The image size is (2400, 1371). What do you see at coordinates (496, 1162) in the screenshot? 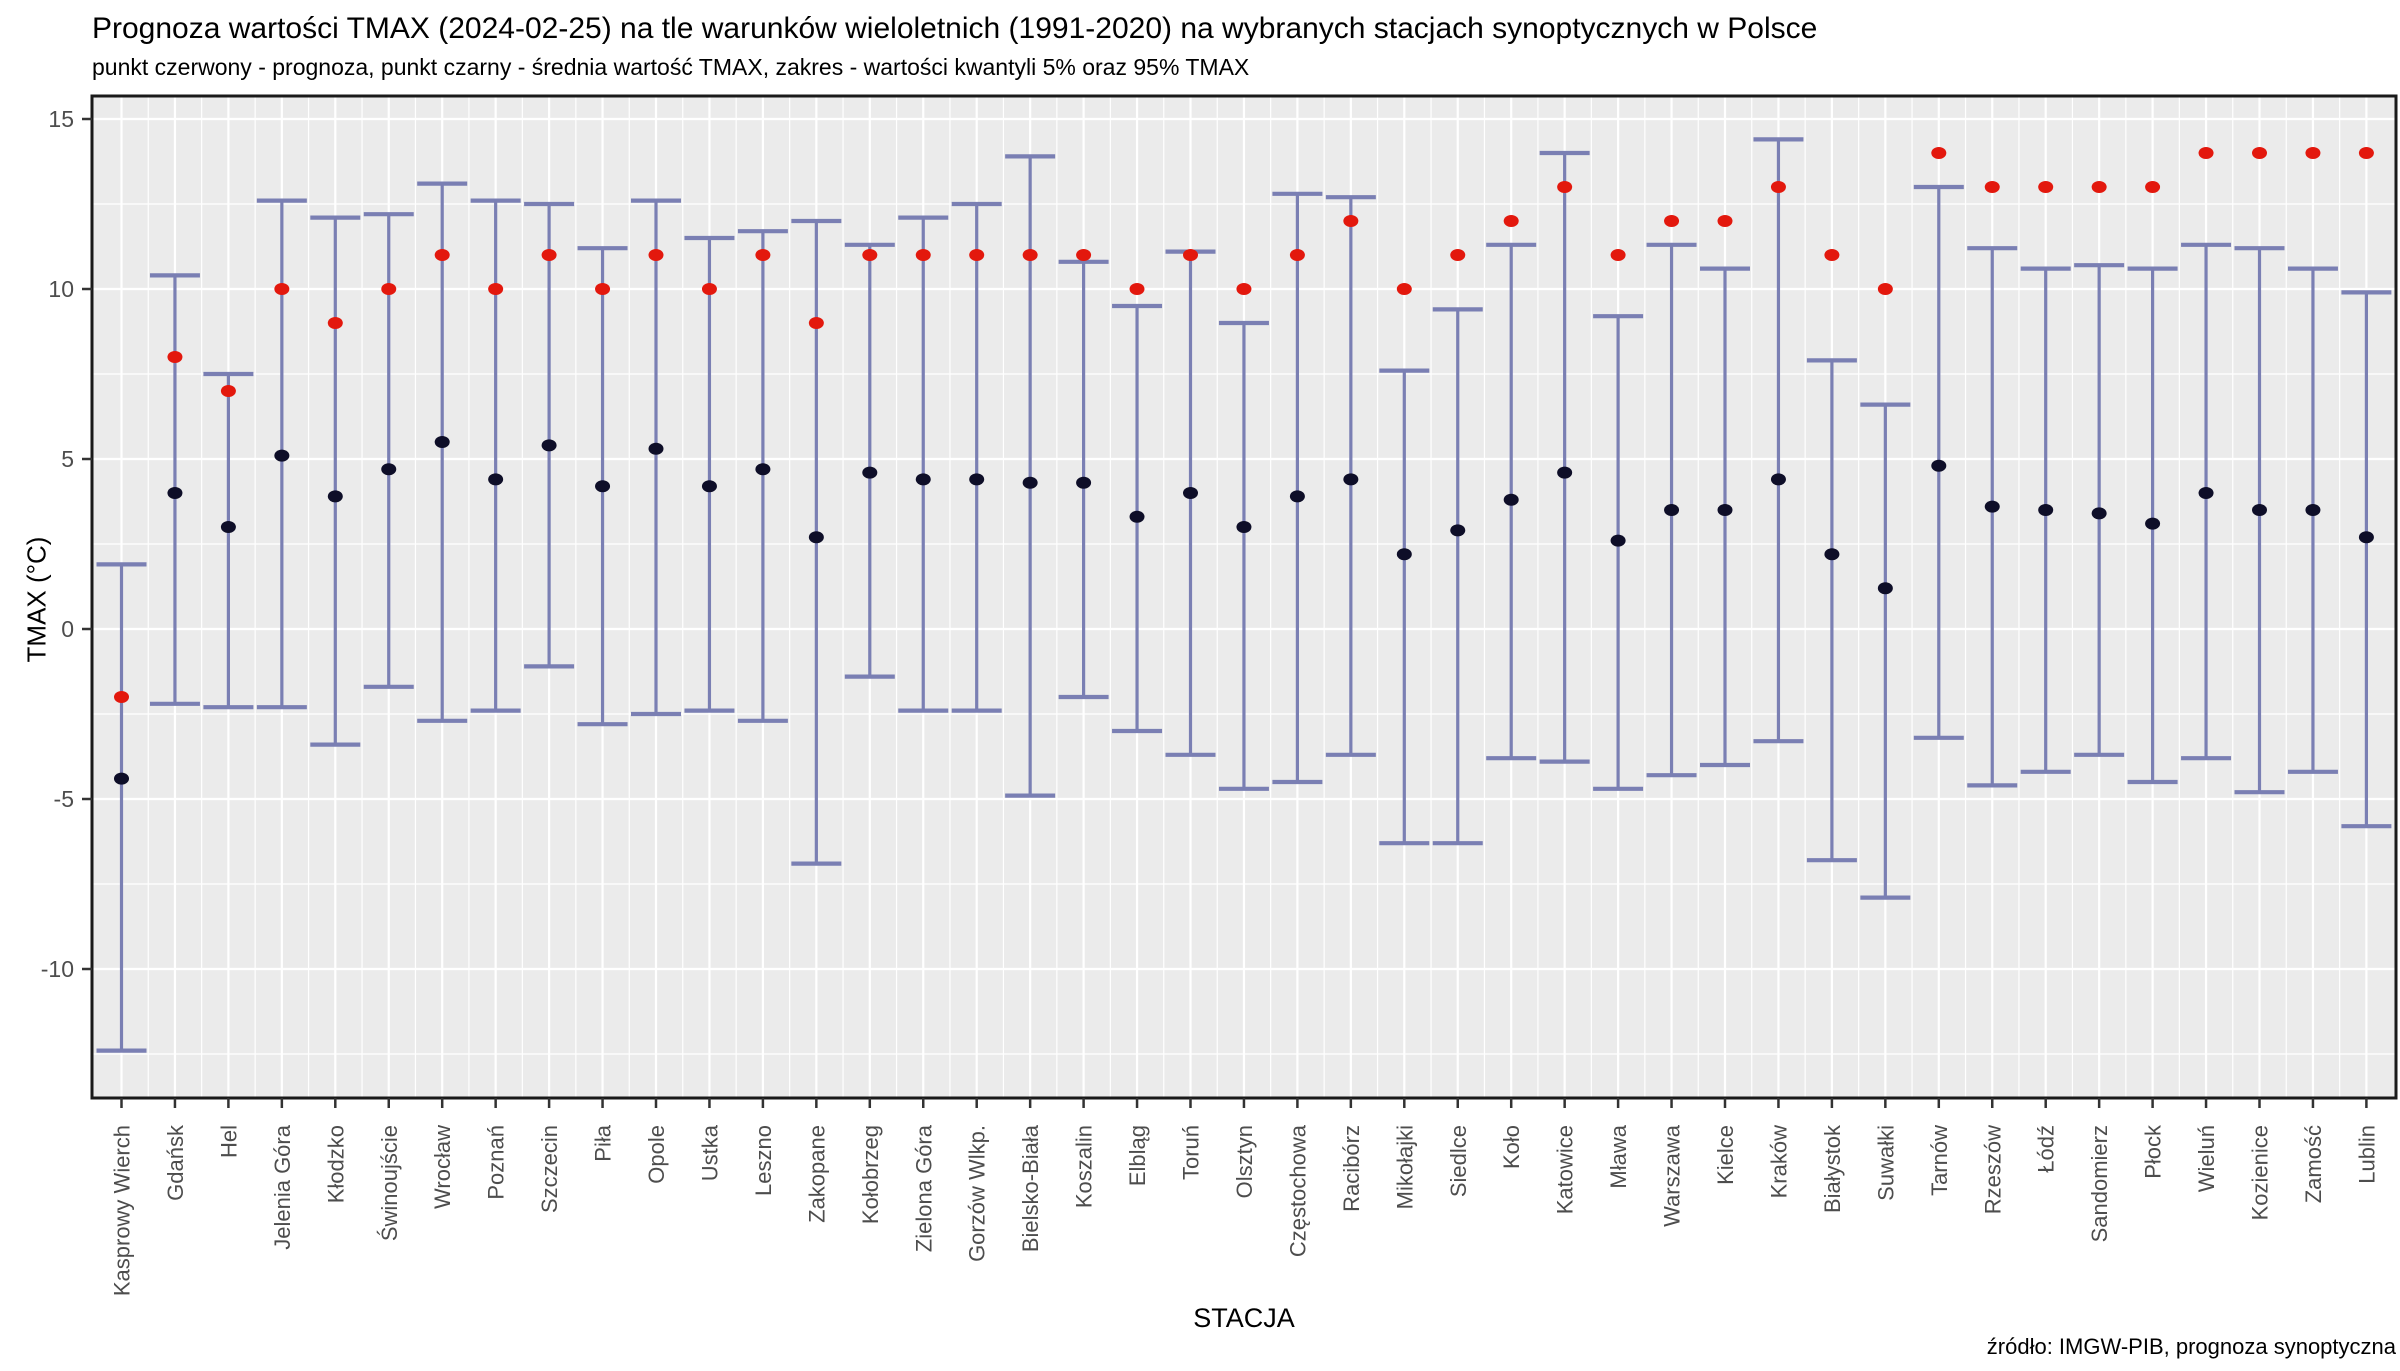
I see `station-label: Poznań` at bounding box center [496, 1162].